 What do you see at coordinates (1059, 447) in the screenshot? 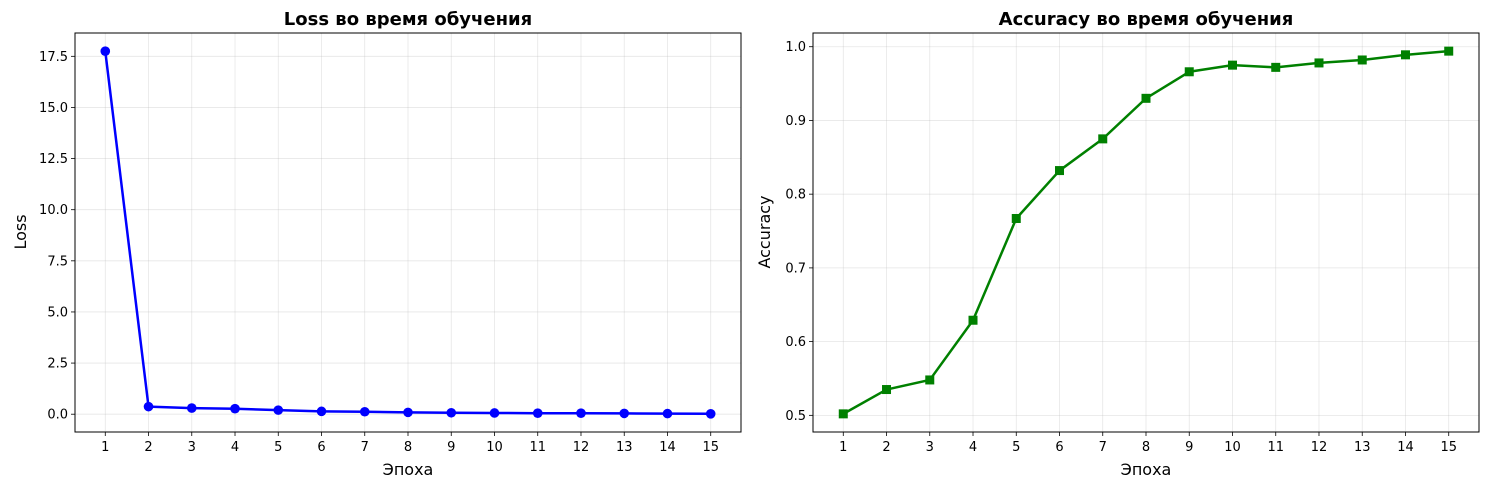
I see `accuracy-x-tick-label: 6` at bounding box center [1059, 447].